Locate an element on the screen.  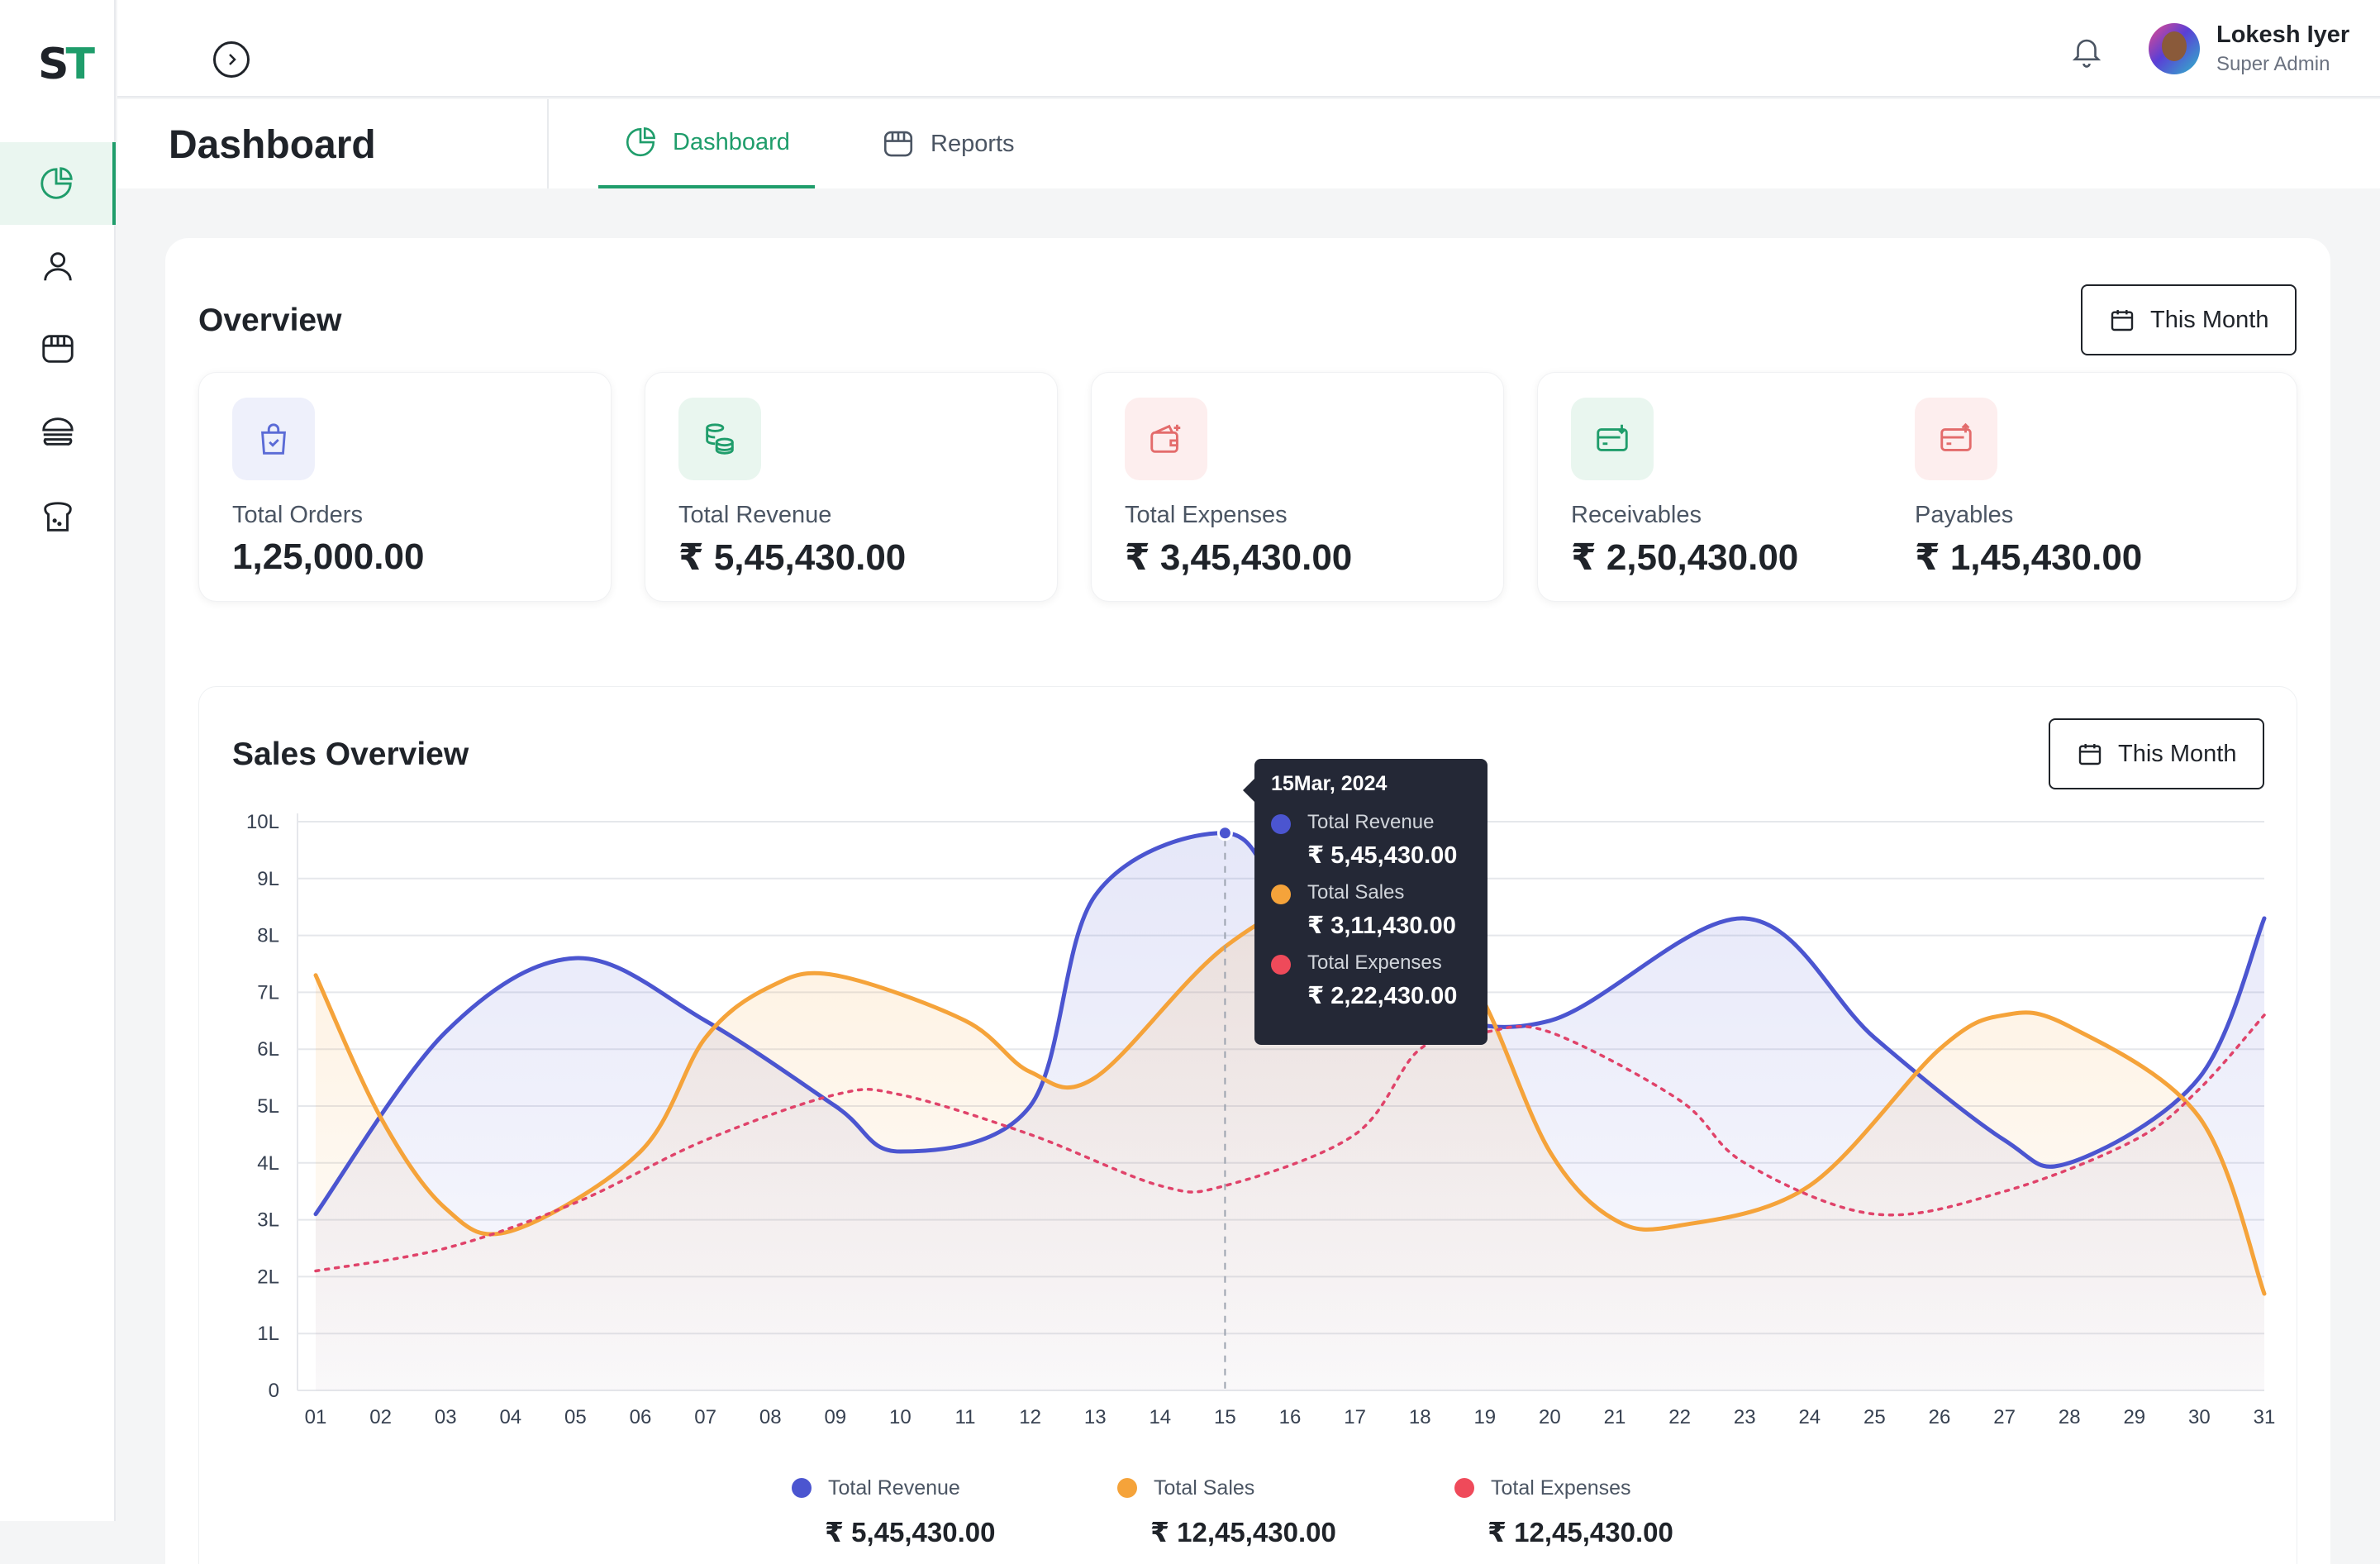
x-tick-label: 10 is located at coordinates (900, 1417).